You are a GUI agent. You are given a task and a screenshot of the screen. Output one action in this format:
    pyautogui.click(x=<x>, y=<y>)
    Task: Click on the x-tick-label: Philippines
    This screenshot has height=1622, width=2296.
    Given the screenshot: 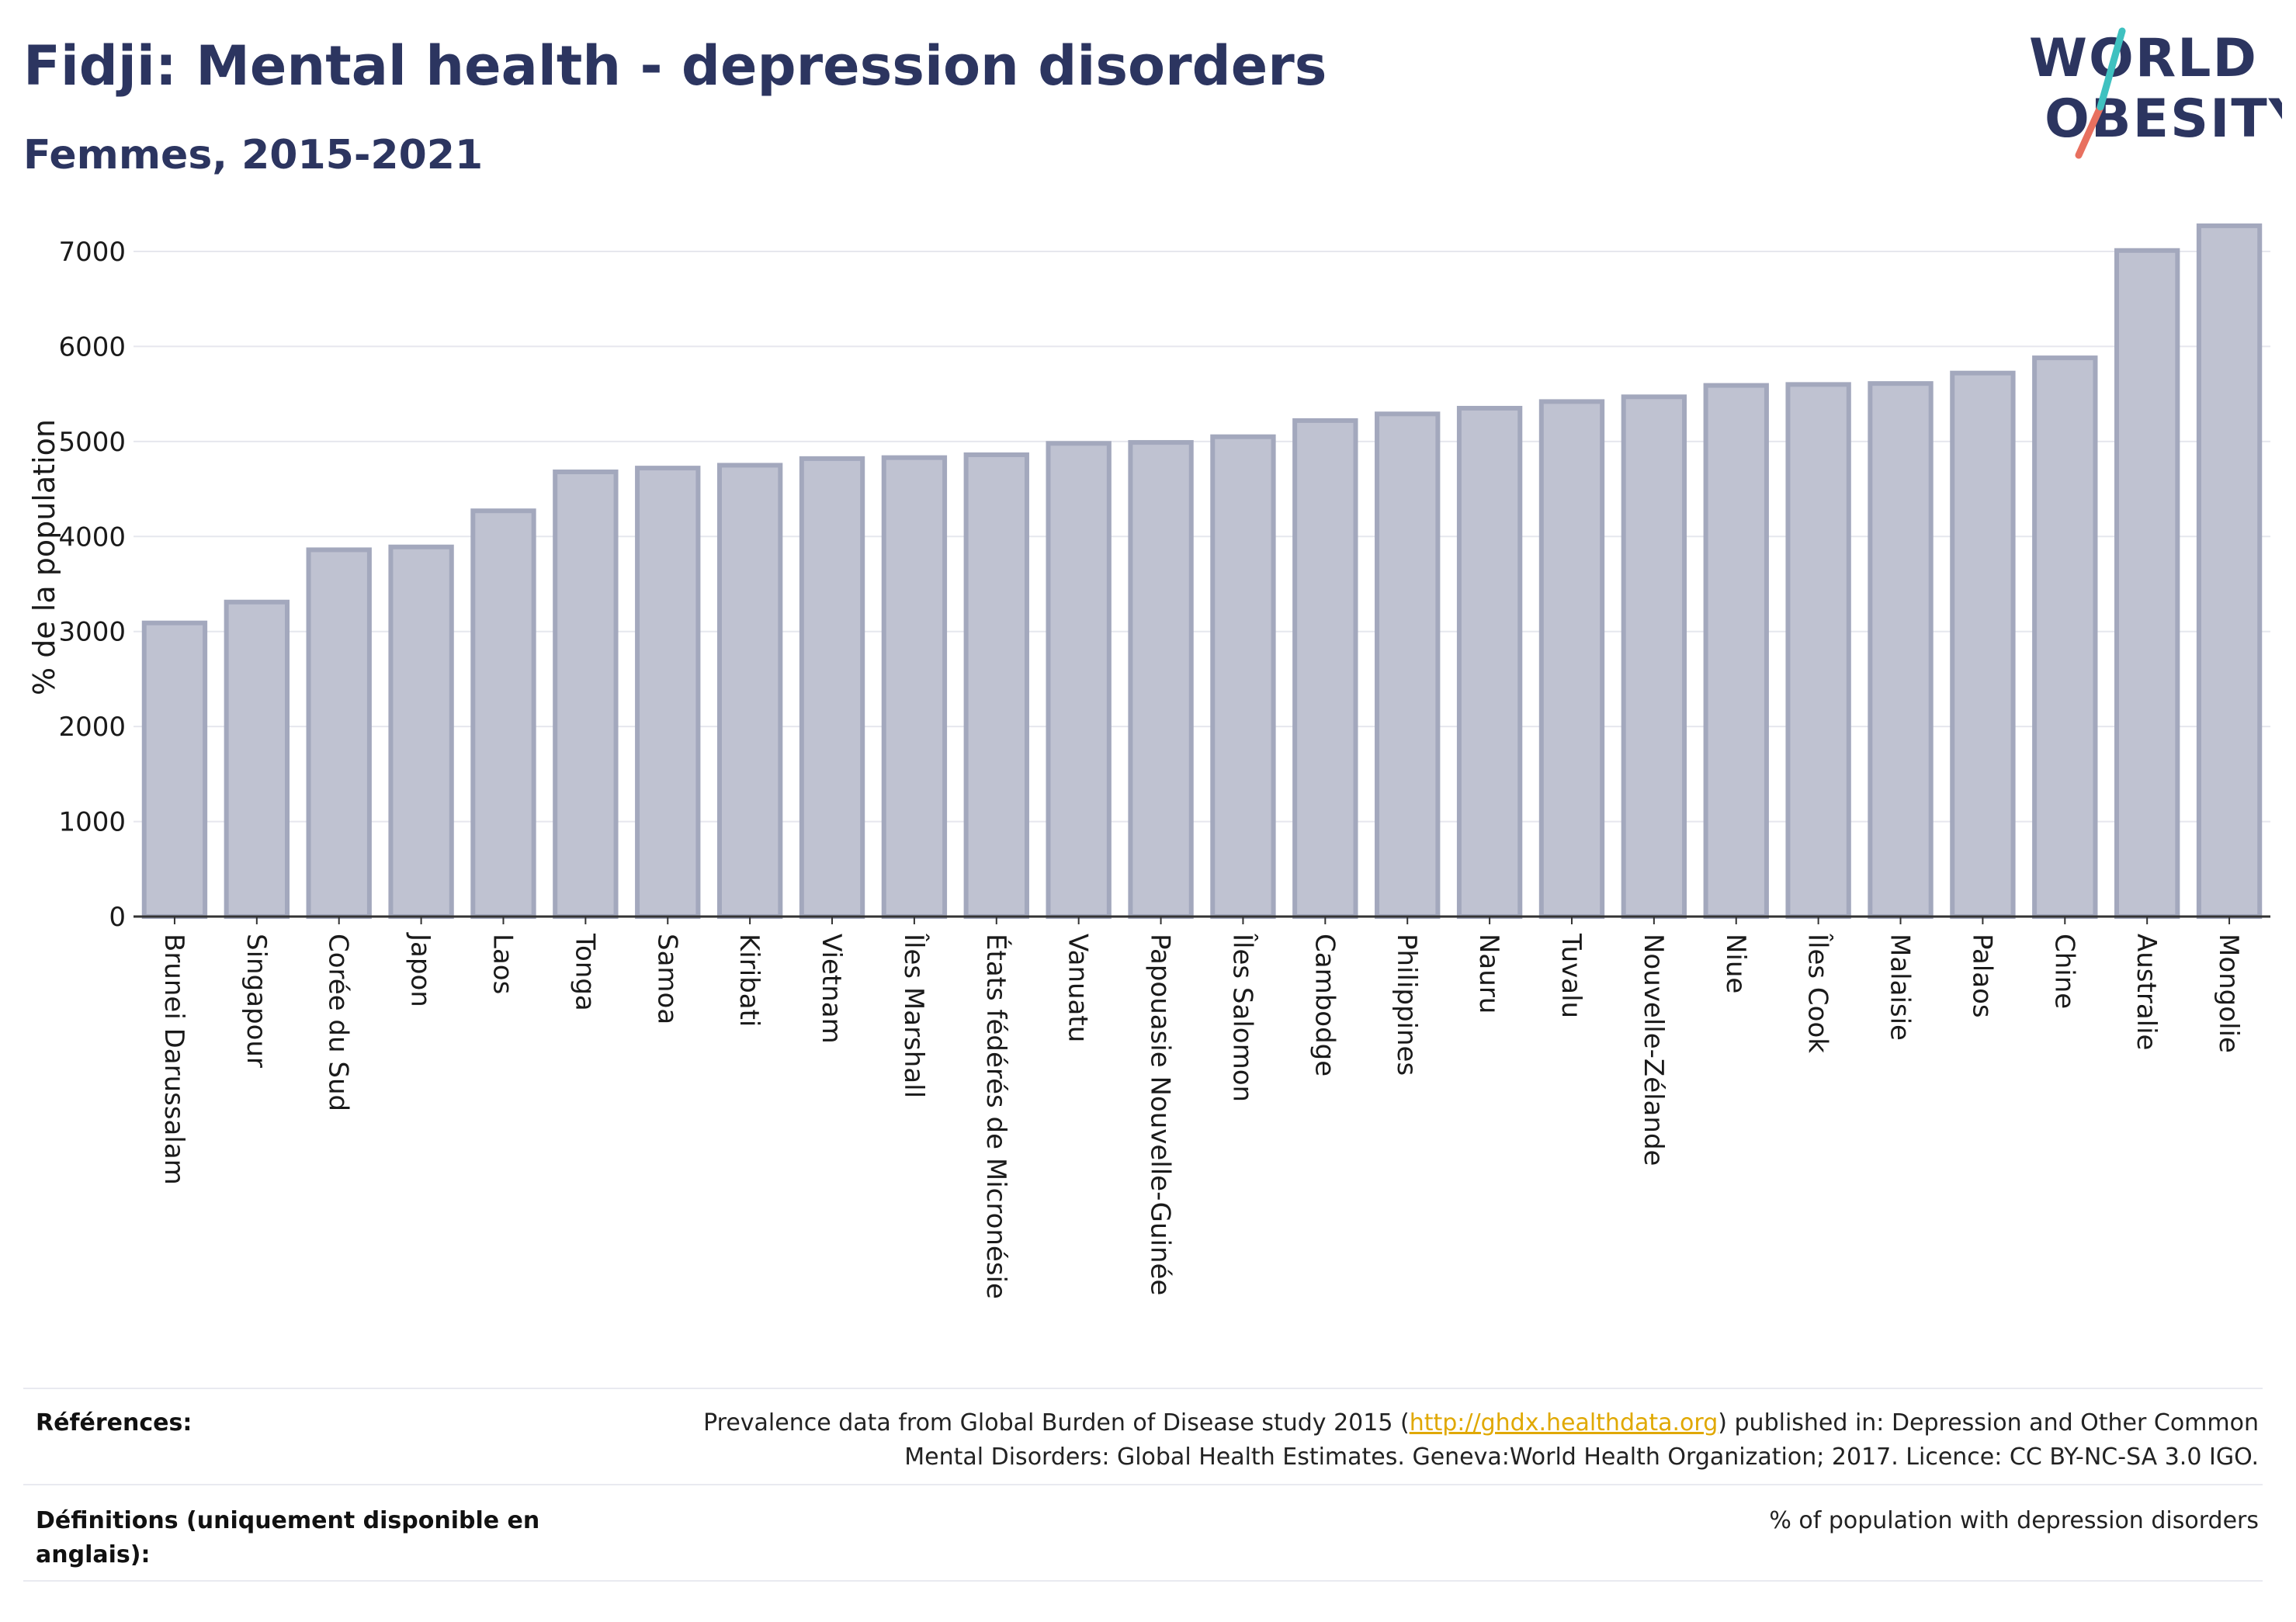 What is the action you would take?
    pyautogui.click(x=1406, y=1005)
    